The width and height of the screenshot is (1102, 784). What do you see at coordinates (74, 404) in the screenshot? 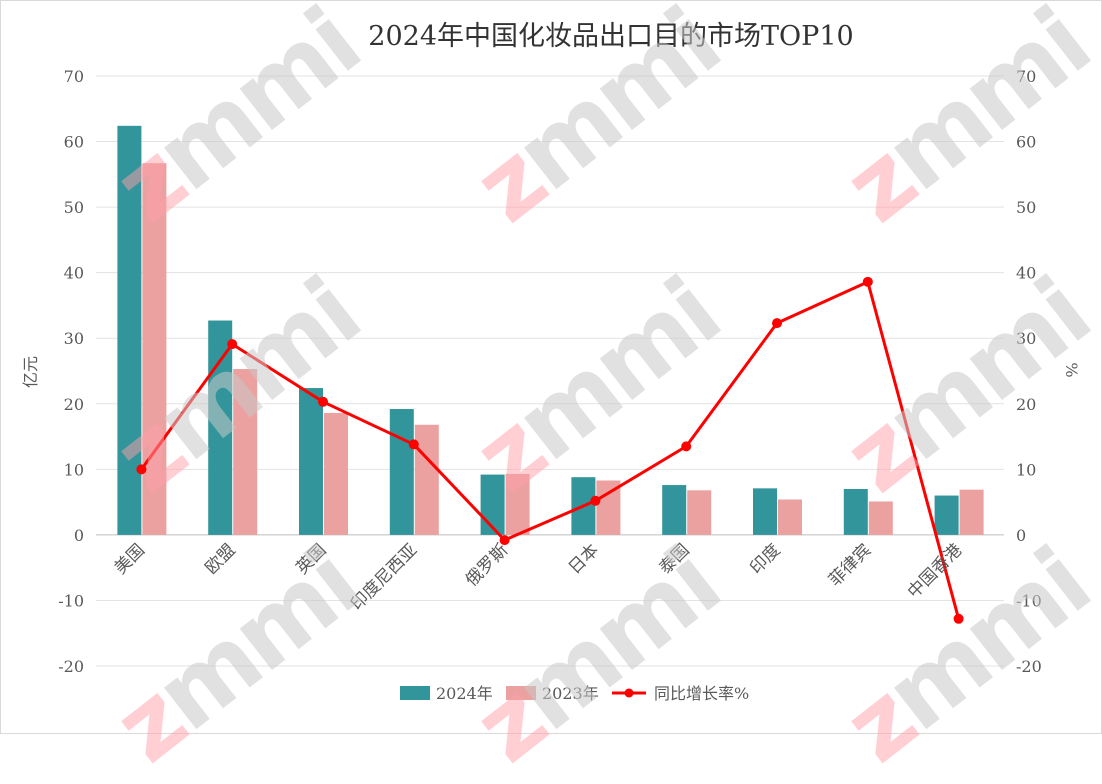
I see `left-tick-label: 20` at bounding box center [74, 404].